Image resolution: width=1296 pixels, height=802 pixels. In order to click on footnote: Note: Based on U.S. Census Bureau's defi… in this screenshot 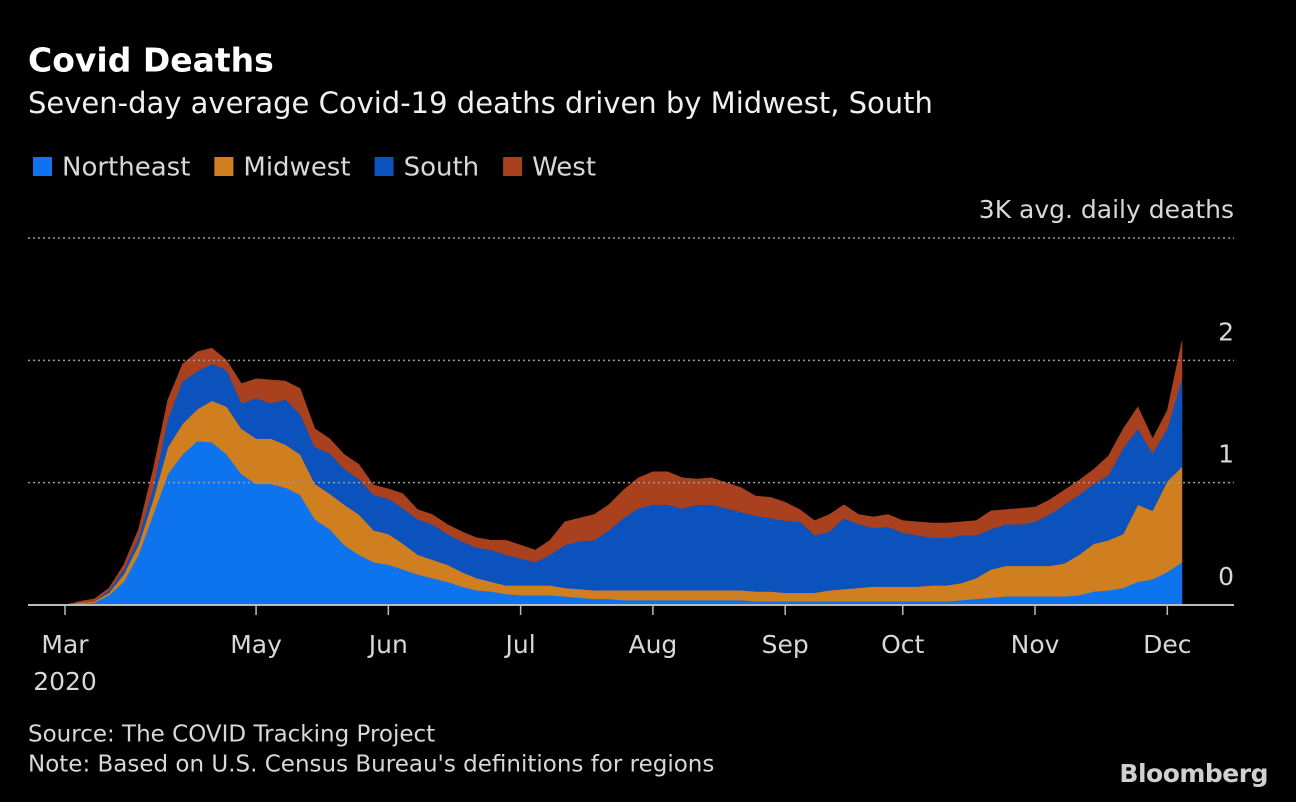, I will do `click(371, 765)`.